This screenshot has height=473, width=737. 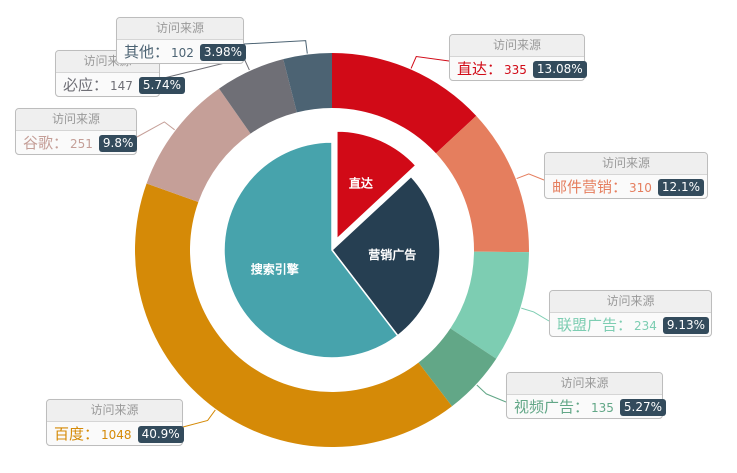 I want to click on label-name: 谷歌：, so click(x=46, y=143).